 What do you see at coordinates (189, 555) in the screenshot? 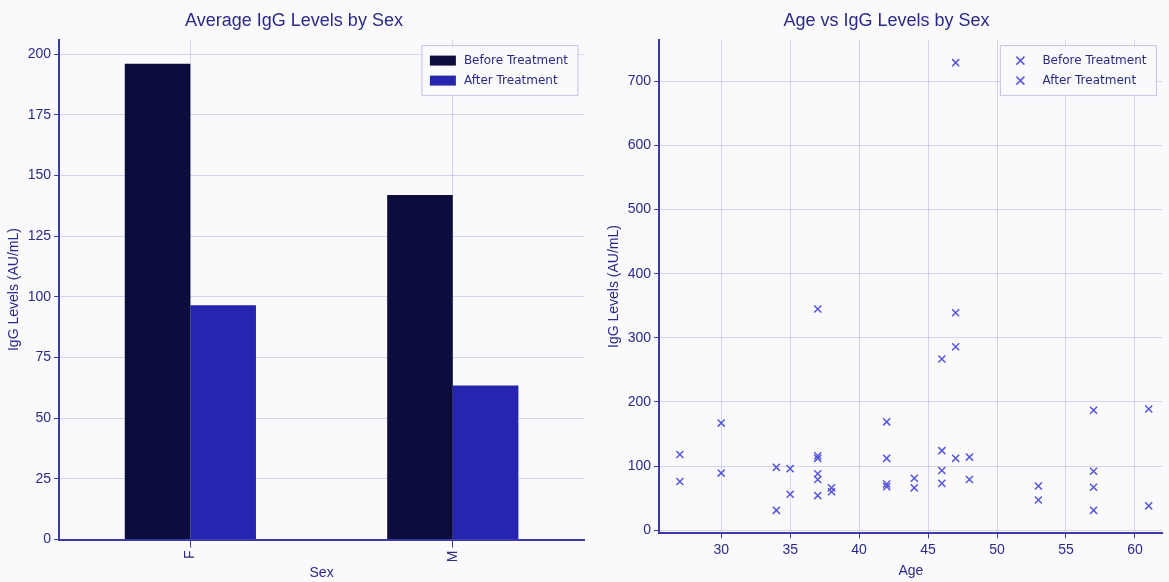
I see `x-tick-label: F` at bounding box center [189, 555].